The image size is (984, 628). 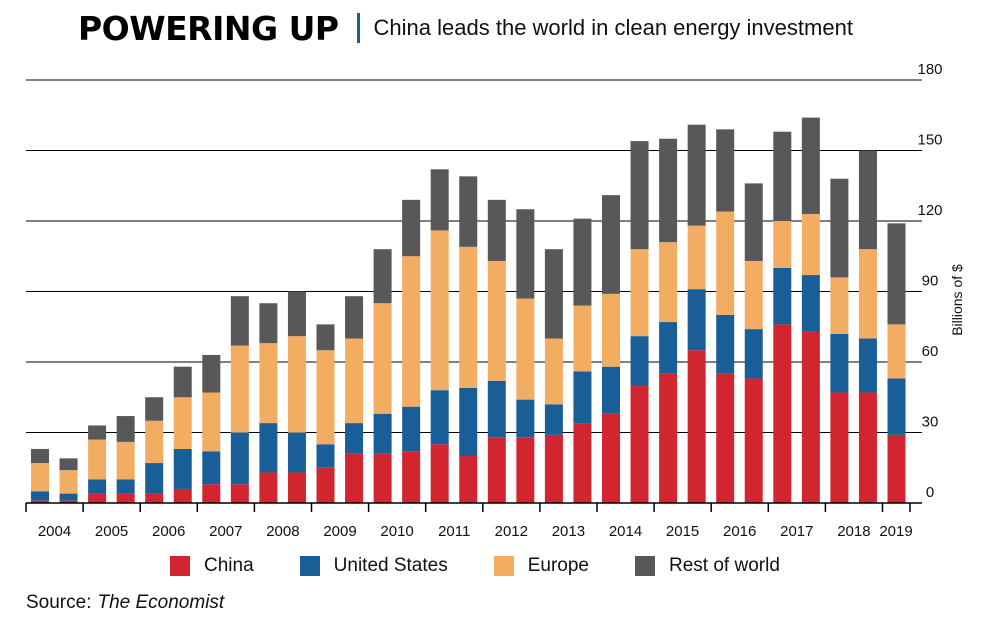 What do you see at coordinates (111, 531) in the screenshot?
I see `x-tick-label: 2005` at bounding box center [111, 531].